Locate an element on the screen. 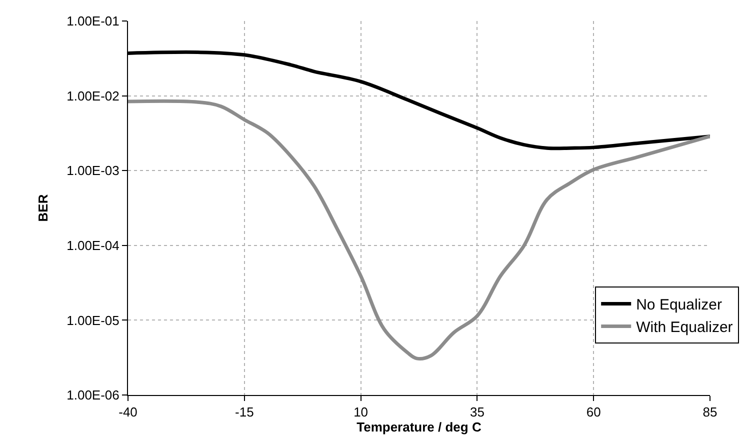  y-tick-label: 1.00E-01 is located at coordinates (93, 21).